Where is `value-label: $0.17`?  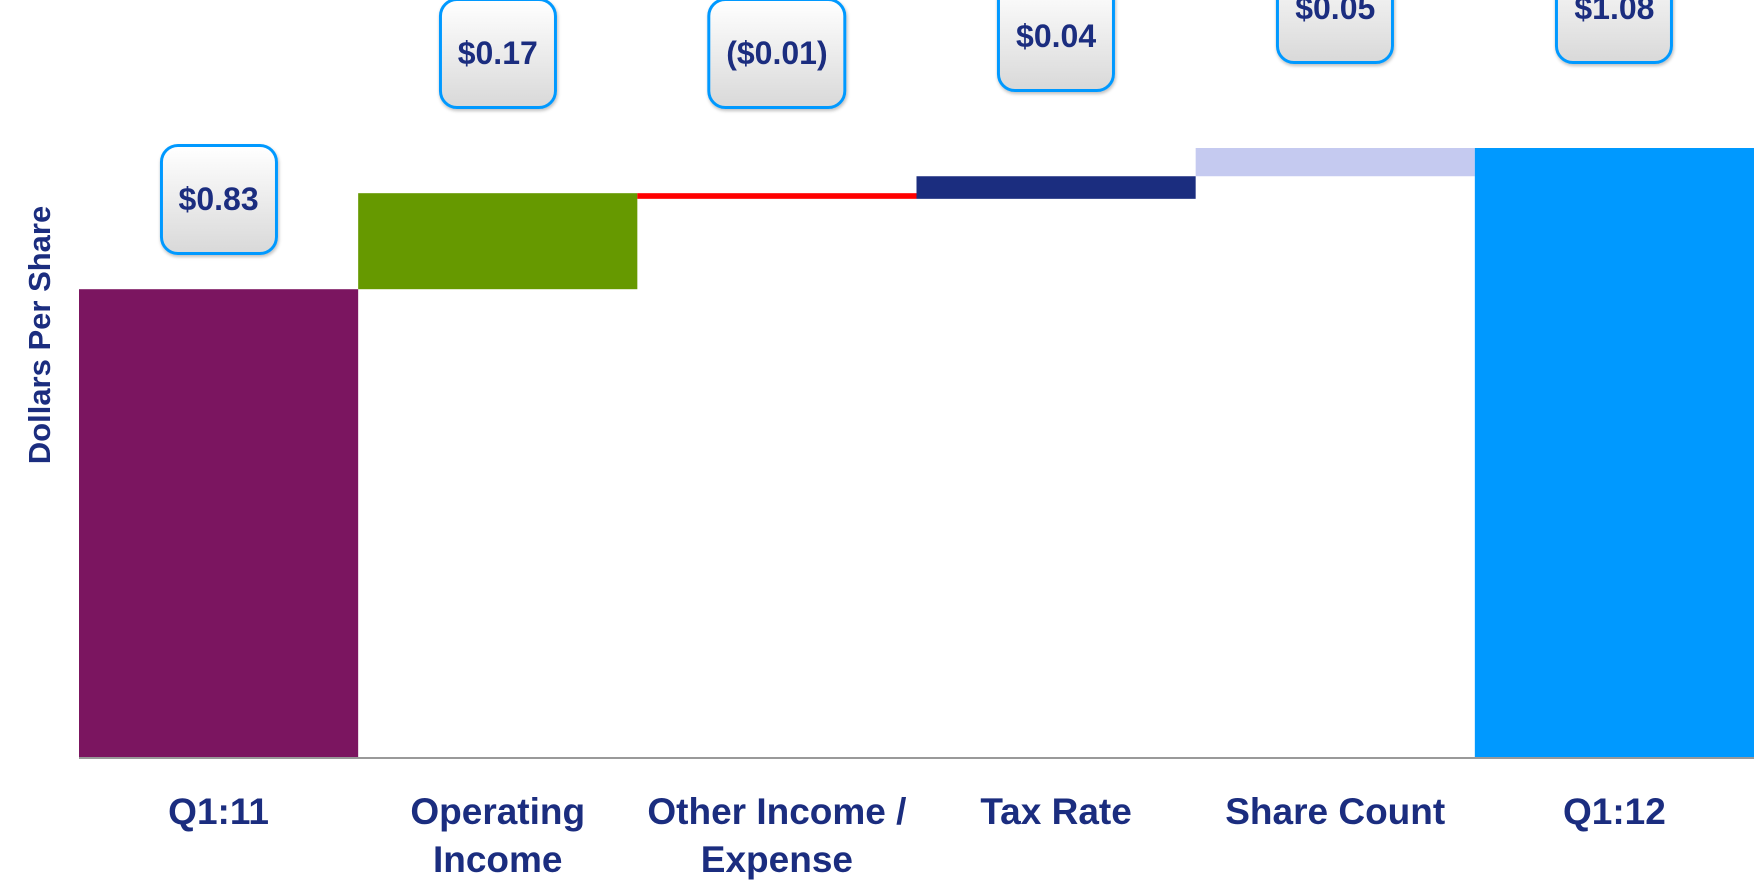 value-label: $0.17 is located at coordinates (497, 55).